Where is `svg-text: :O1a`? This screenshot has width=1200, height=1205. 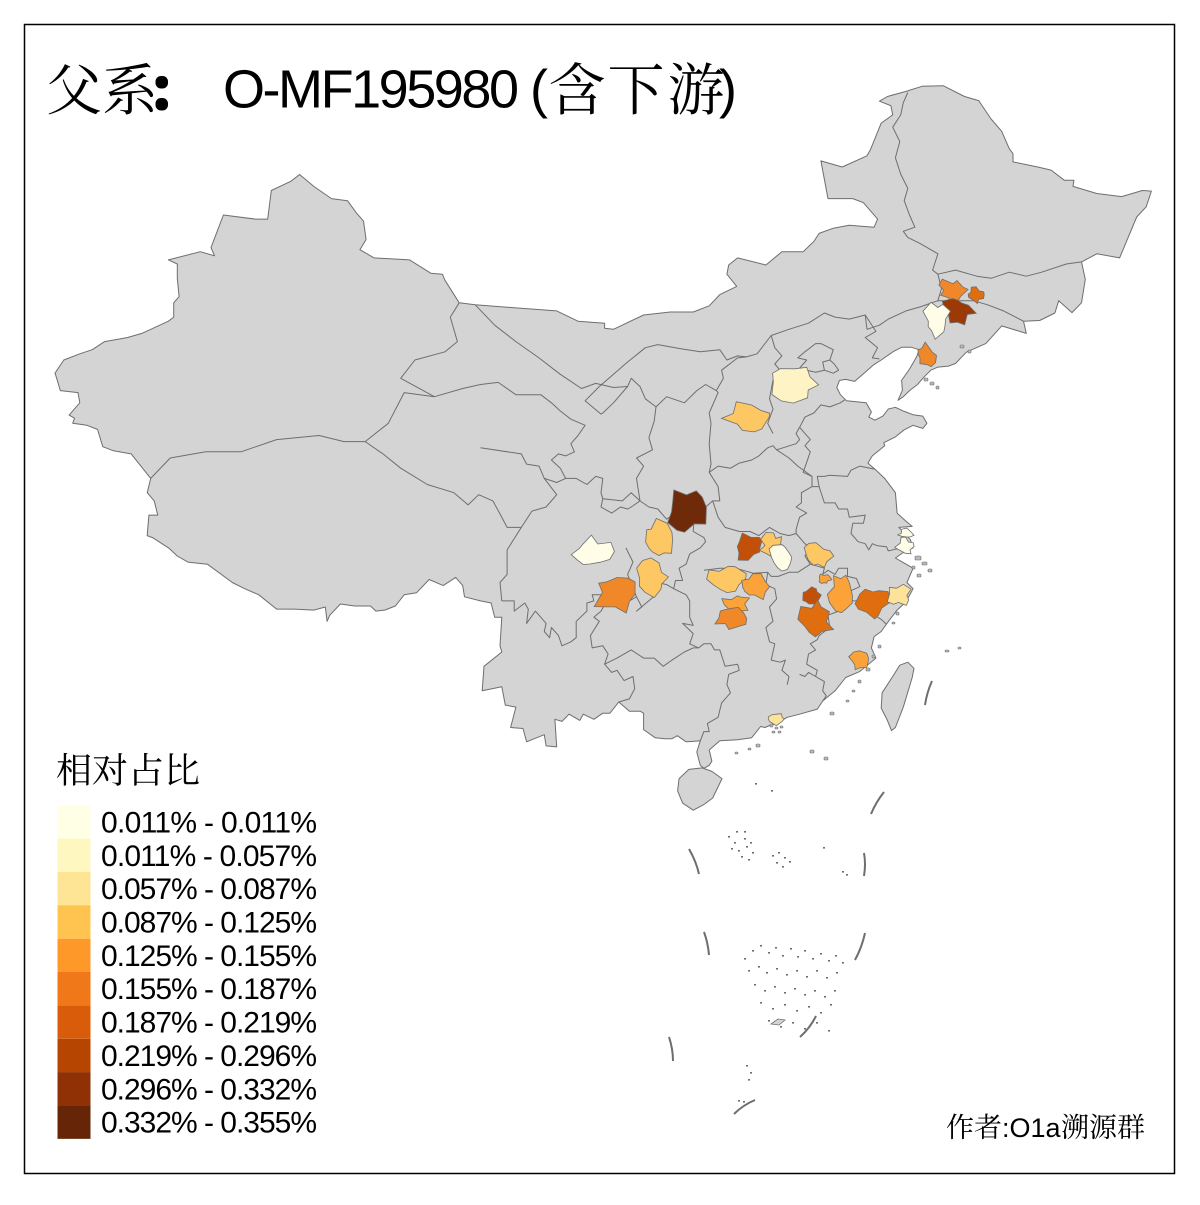 svg-text: :O1a is located at coordinates (1032, 1128).